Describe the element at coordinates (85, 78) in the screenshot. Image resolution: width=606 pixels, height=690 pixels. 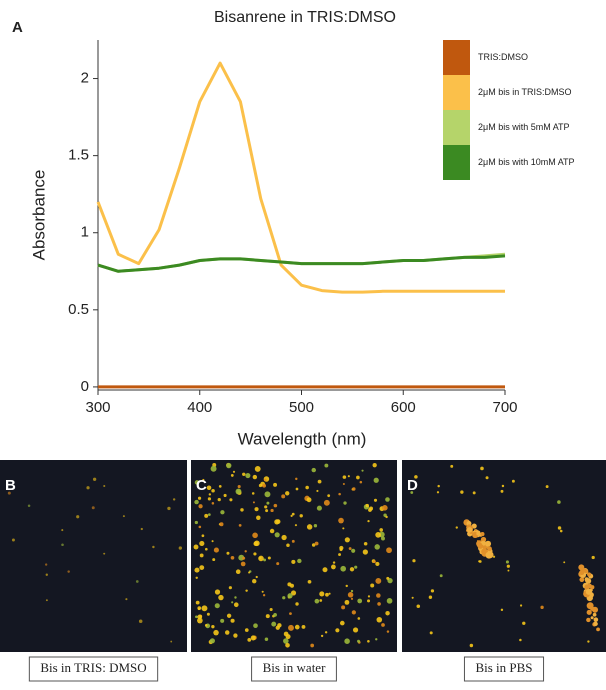
I see `y-tick-label: 2` at that location.